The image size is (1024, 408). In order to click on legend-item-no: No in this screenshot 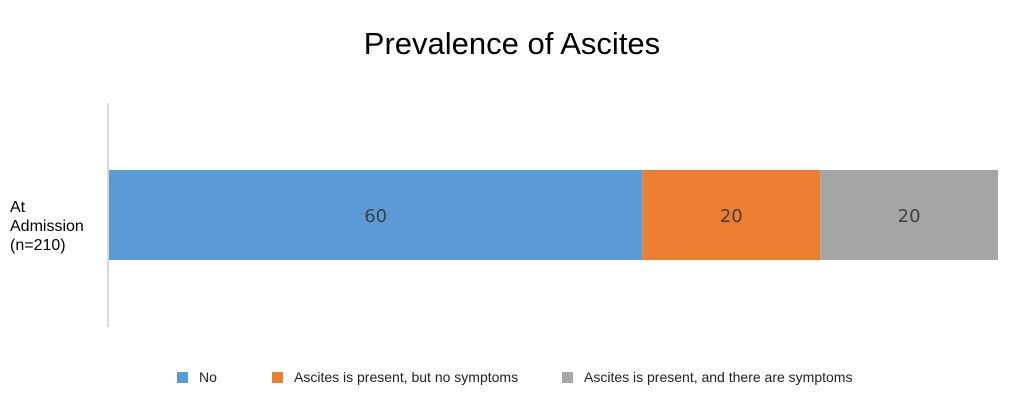, I will do `click(197, 377)`.